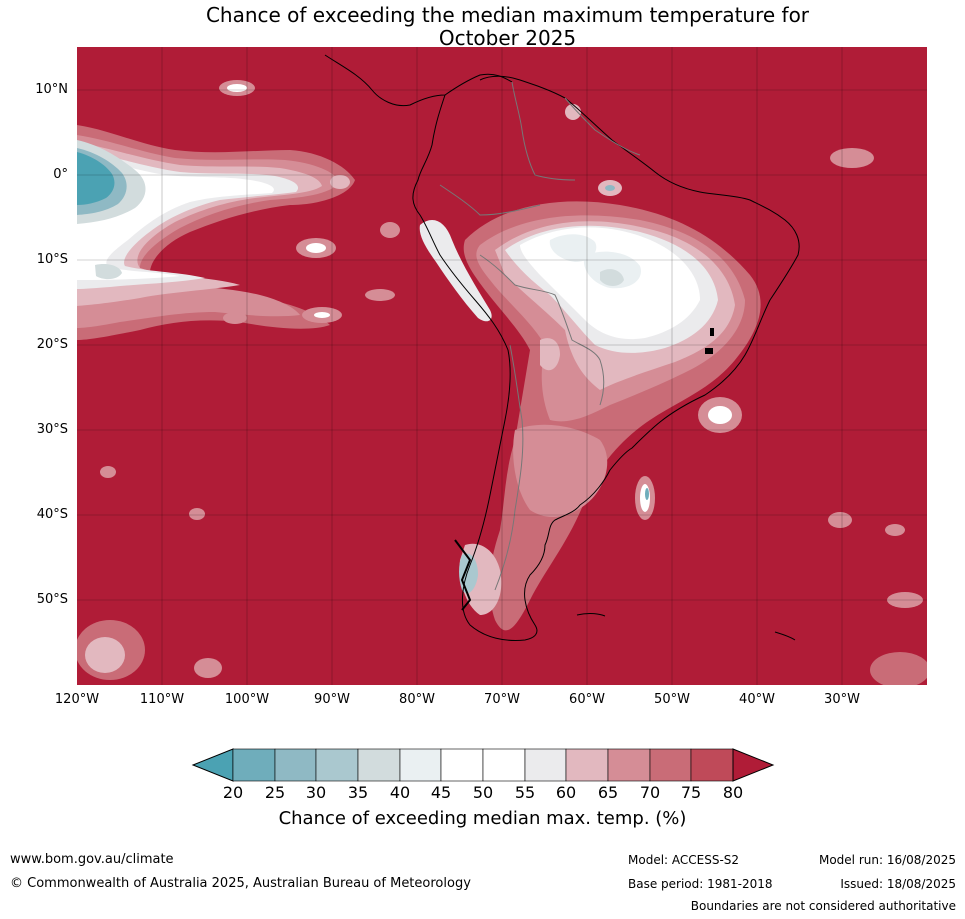 Image resolution: width=965 pixels, height=919 pixels. Describe the element at coordinates (92, 859) in the screenshot. I see `website-link: www.bom.gov.au/climate` at that location.